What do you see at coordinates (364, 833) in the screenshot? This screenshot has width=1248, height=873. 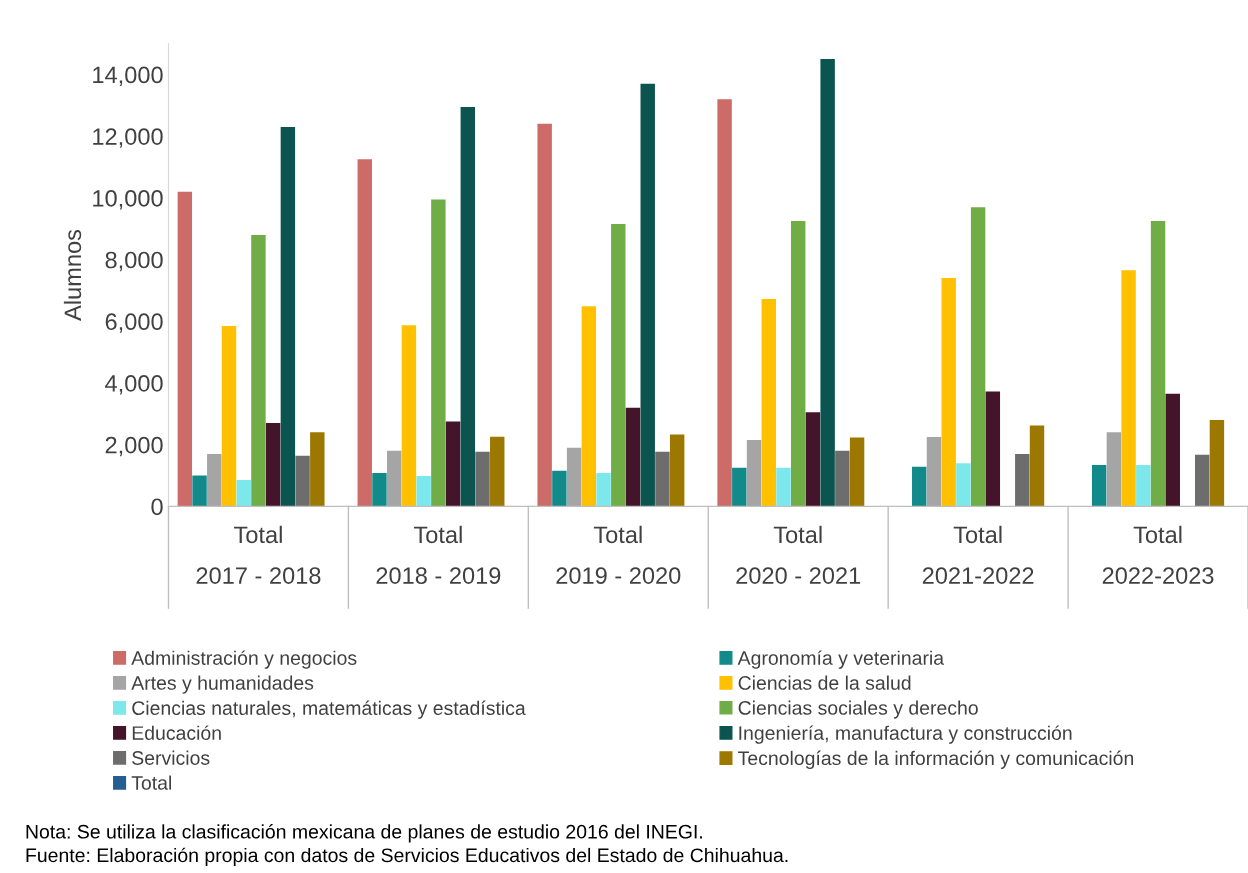 I see `text: Nota: Se utiliza la clasificación mexicana de planes de estudio 2016 del INEGI.` at bounding box center [364, 833].